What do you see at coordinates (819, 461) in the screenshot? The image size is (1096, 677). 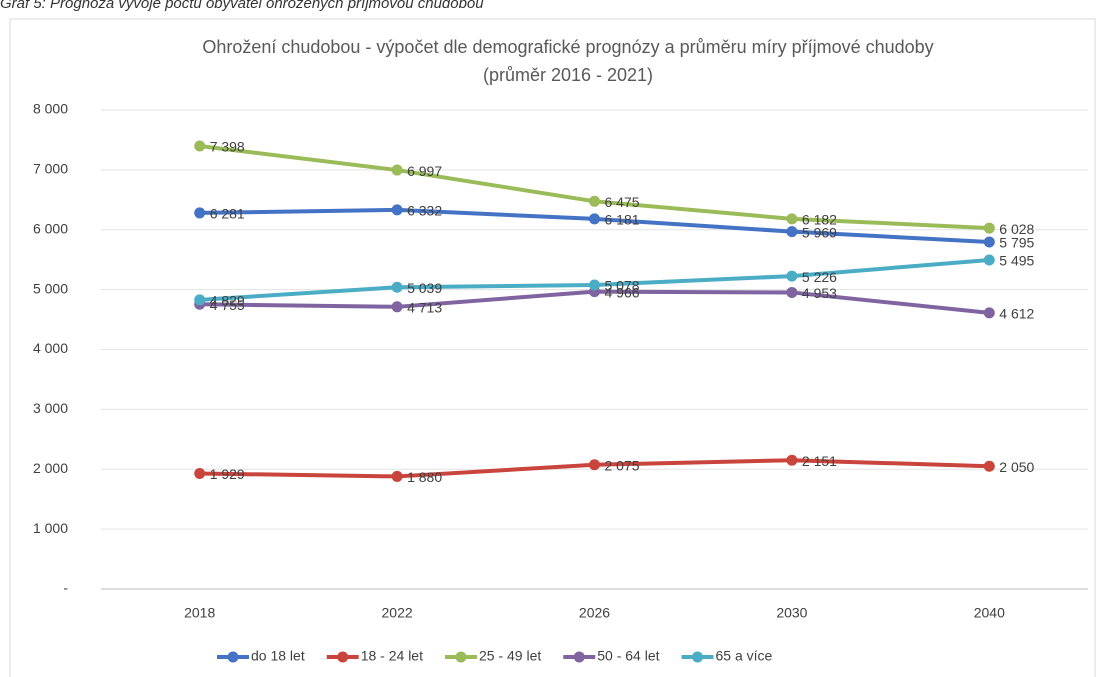 I see `data-label: 2 151` at bounding box center [819, 461].